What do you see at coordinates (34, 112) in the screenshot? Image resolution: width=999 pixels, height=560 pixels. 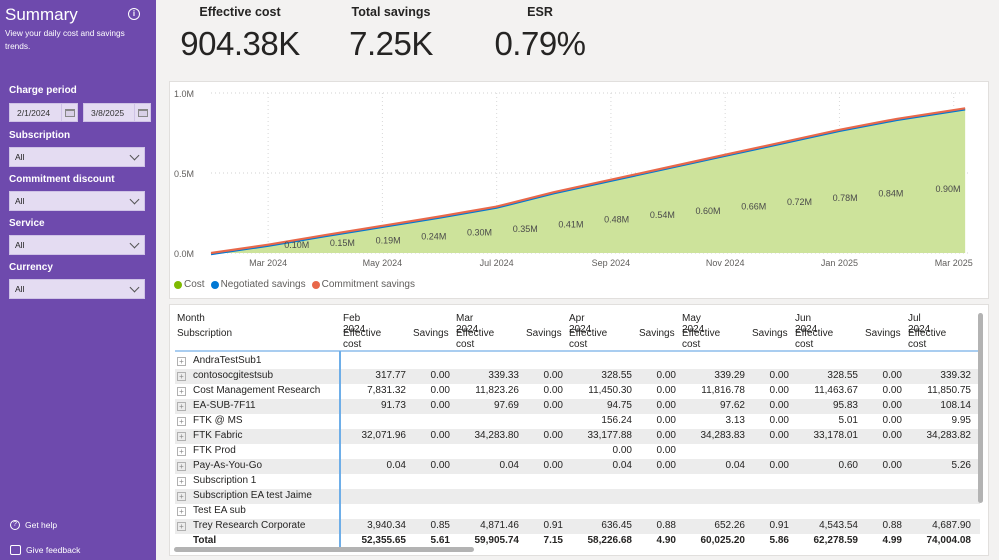 I see `start-date-value: 2/1/2024` at bounding box center [34, 112].